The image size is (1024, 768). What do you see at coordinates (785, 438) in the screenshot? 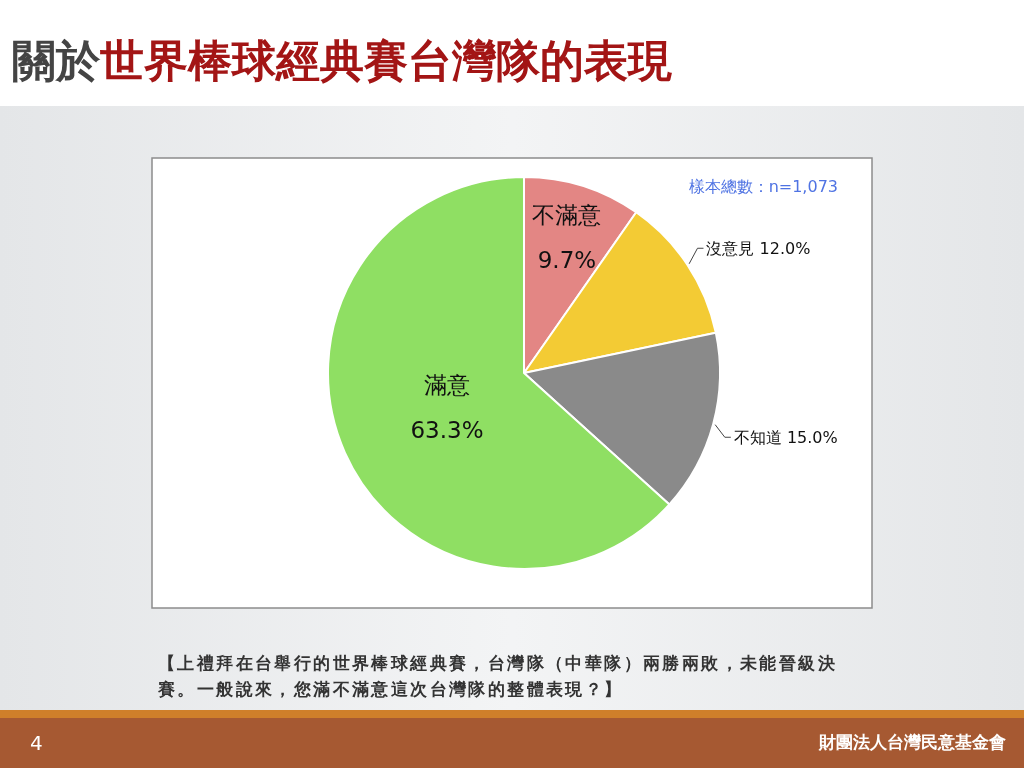
I see `slice-label: 不知道 15.0%` at bounding box center [785, 438].